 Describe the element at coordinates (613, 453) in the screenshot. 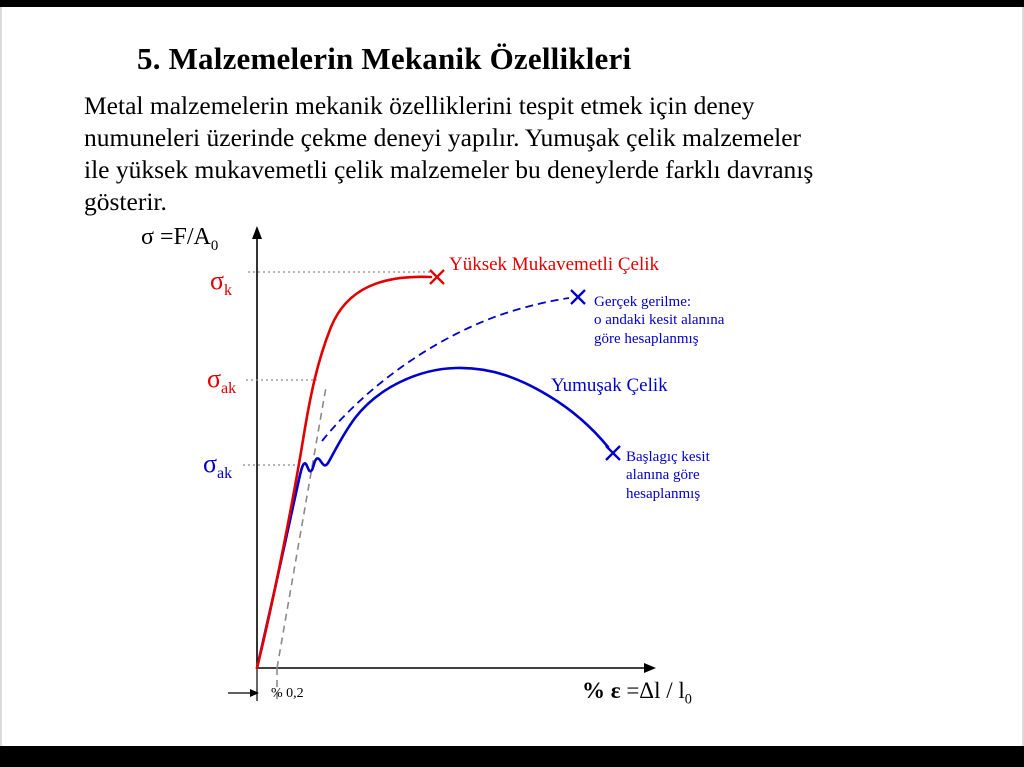

I see `x-marker-initial-area` at that location.